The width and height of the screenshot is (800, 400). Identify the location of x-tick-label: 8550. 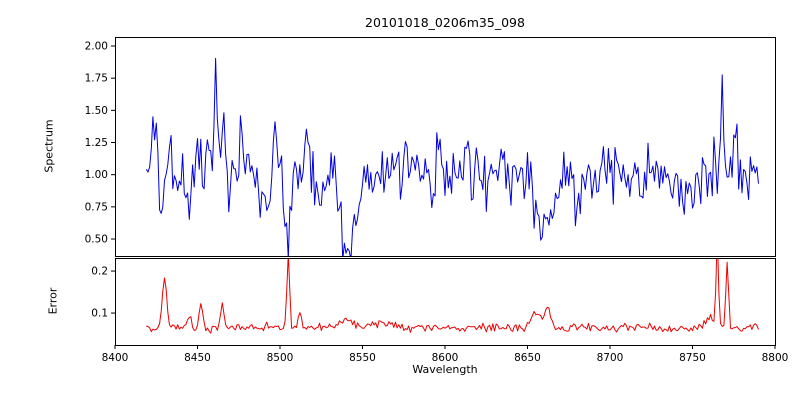
(362, 358).